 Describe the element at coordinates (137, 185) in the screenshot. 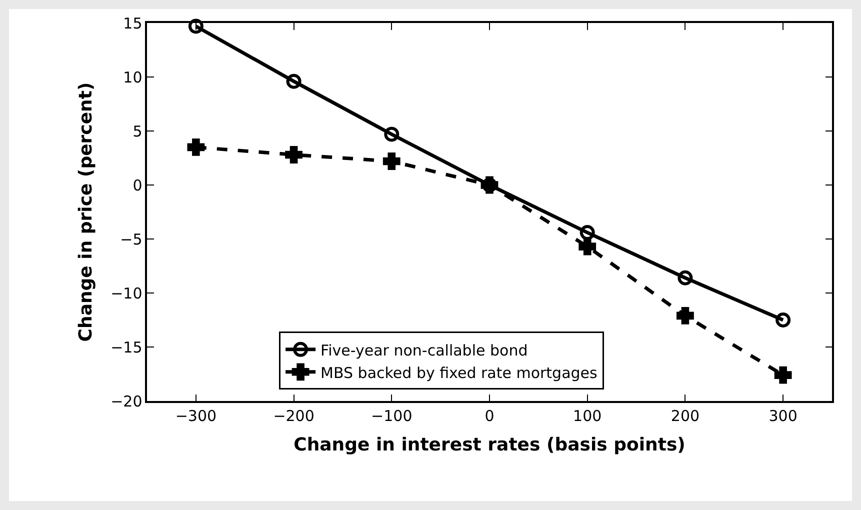

I see `y-tick-label: 0` at that location.